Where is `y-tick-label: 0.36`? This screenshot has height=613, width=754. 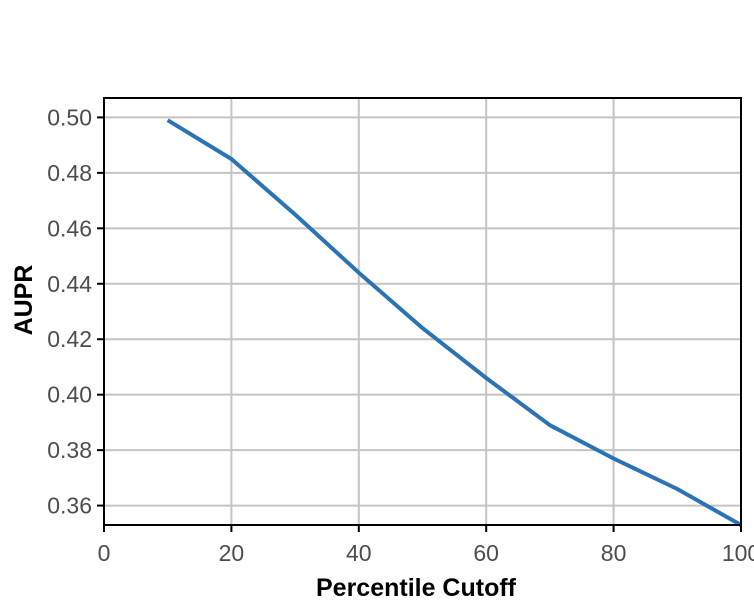
y-tick-label: 0.36 is located at coordinates (69, 506).